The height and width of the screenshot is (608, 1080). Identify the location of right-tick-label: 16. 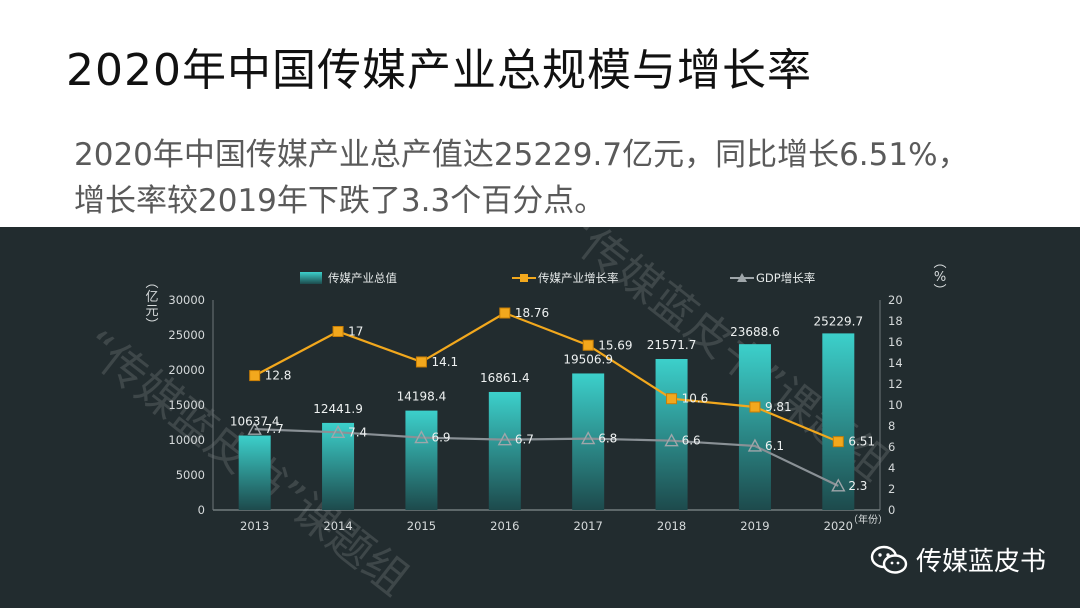
(895, 342).